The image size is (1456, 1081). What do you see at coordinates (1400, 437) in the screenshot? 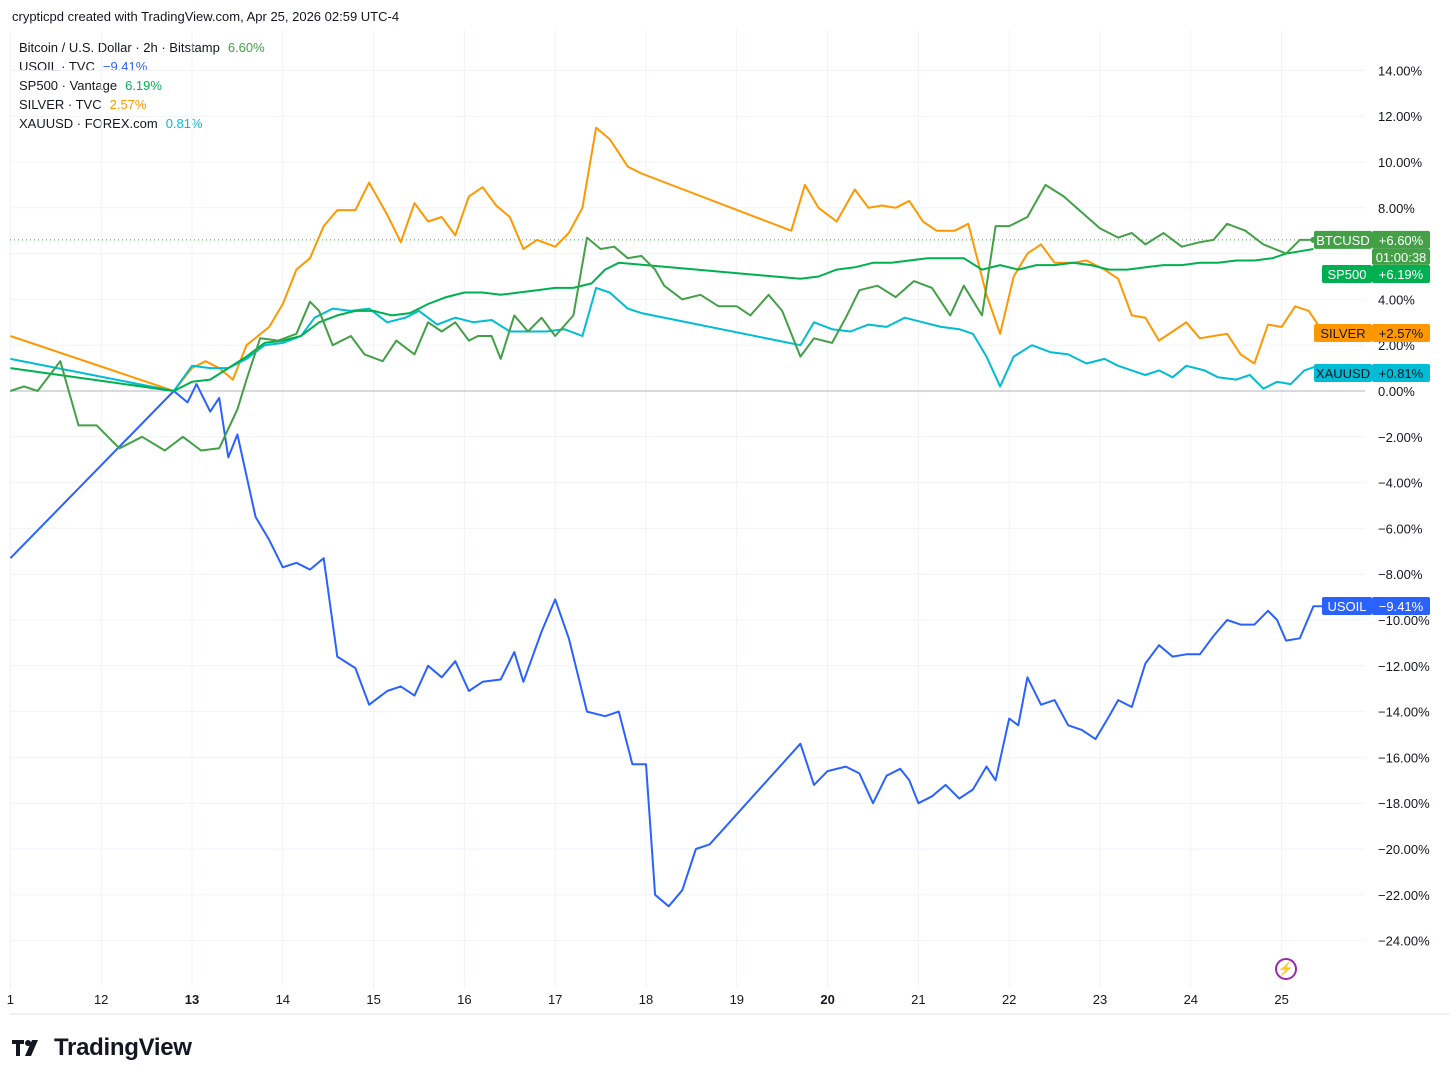
I see `y-tick-label: −2.00%` at bounding box center [1400, 437].